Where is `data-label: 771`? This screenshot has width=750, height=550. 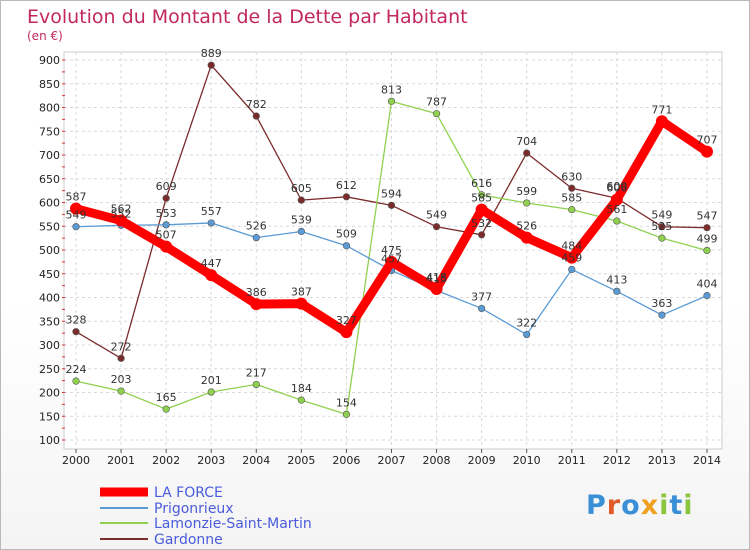 data-label: 771 is located at coordinates (661, 109).